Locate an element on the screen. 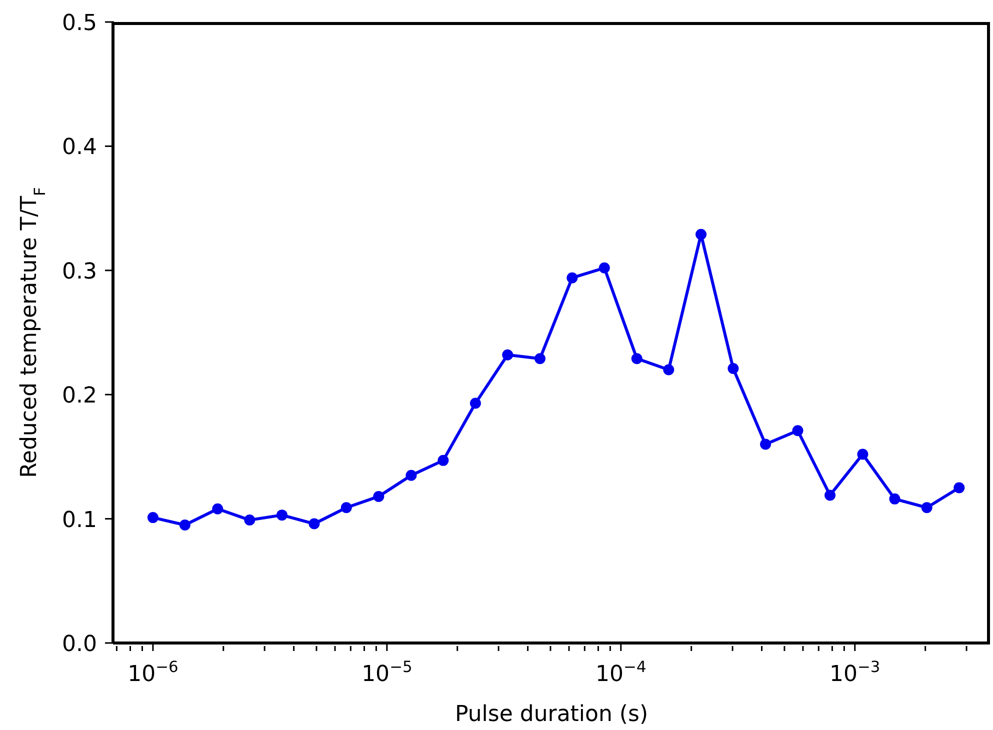 Image resolution: width=993 pixels, height=730 pixels. x-tick-label: 10$^{−3}$ is located at coordinates (855, 672).